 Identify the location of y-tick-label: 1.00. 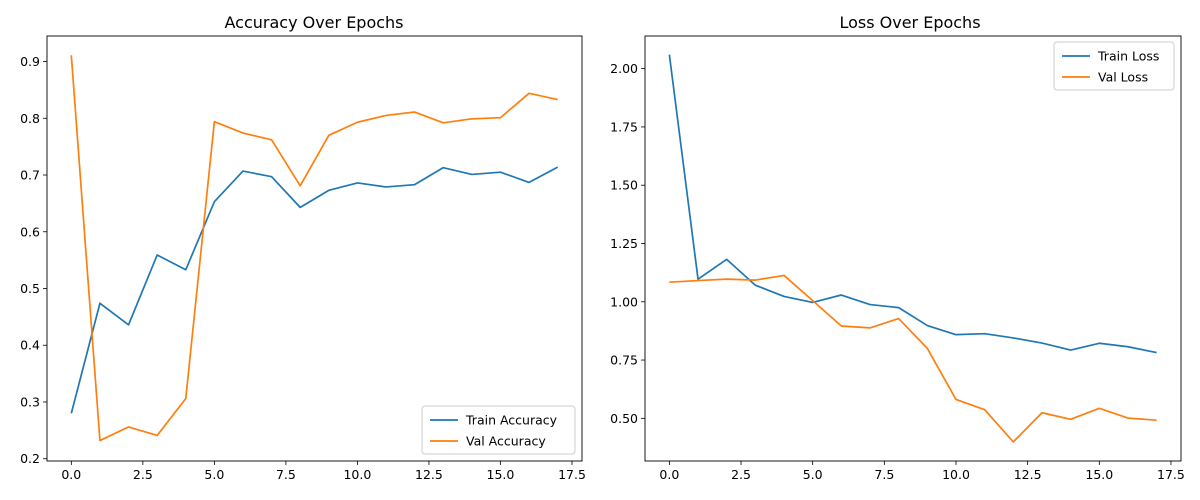
(624, 301).